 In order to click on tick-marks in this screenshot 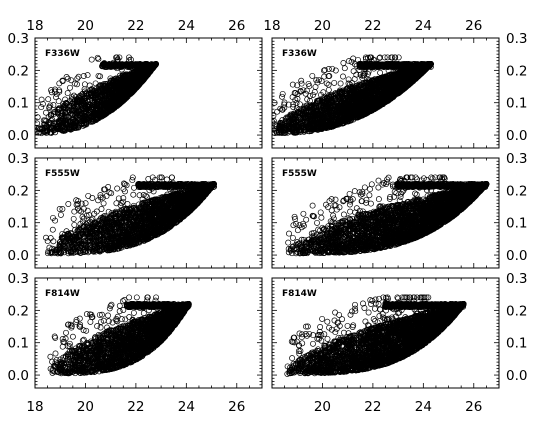, I will do `click(148, 93)`.